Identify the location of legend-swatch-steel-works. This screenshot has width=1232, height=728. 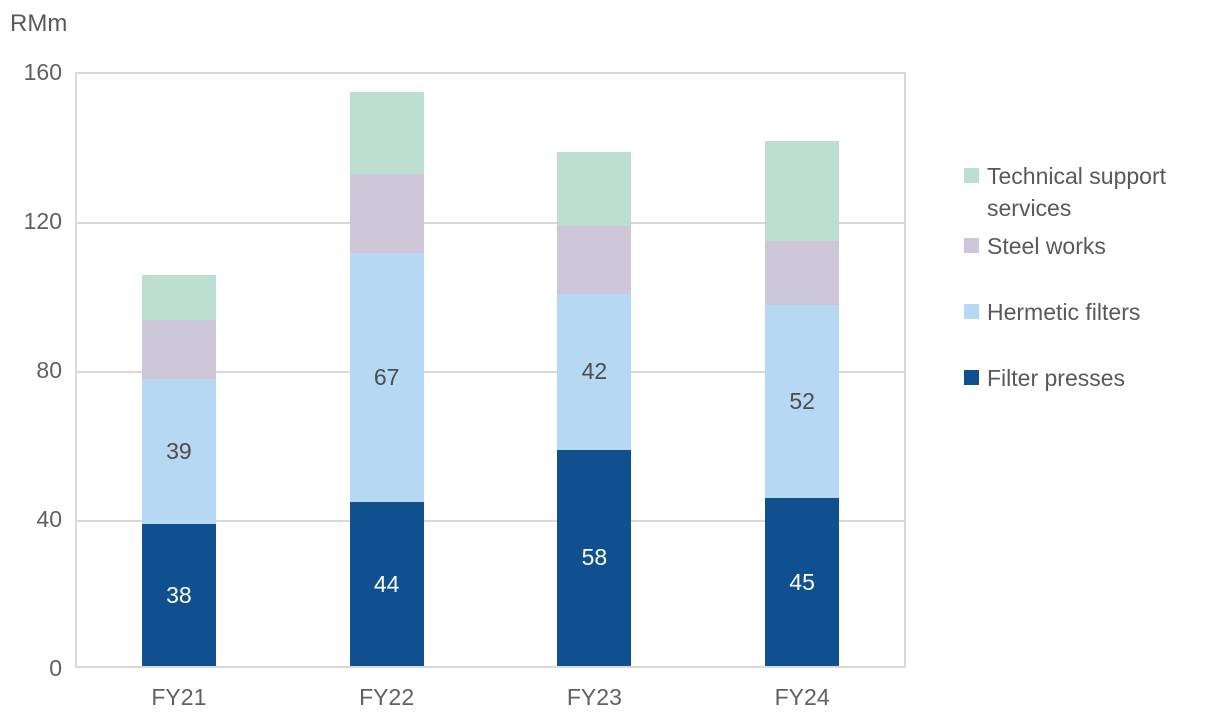
(971, 245).